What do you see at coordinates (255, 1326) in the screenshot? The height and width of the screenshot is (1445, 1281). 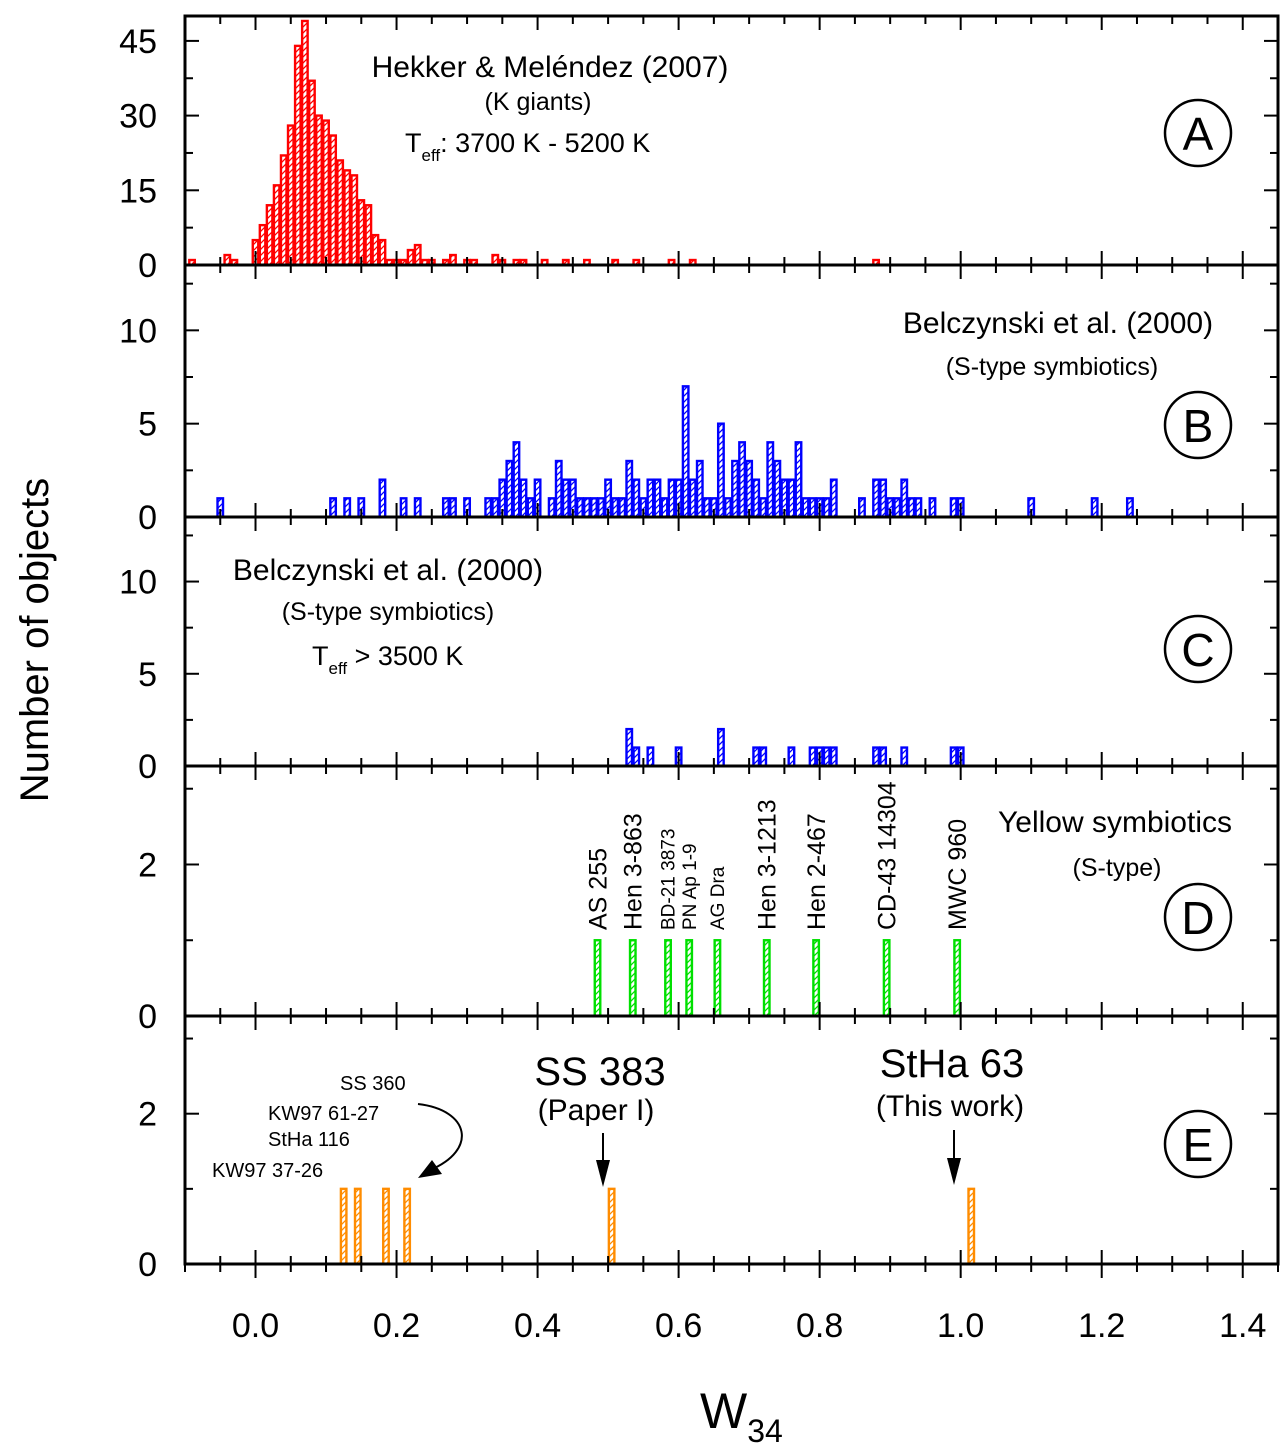 I see `xtick-label-0.0: 0.0` at bounding box center [255, 1326].